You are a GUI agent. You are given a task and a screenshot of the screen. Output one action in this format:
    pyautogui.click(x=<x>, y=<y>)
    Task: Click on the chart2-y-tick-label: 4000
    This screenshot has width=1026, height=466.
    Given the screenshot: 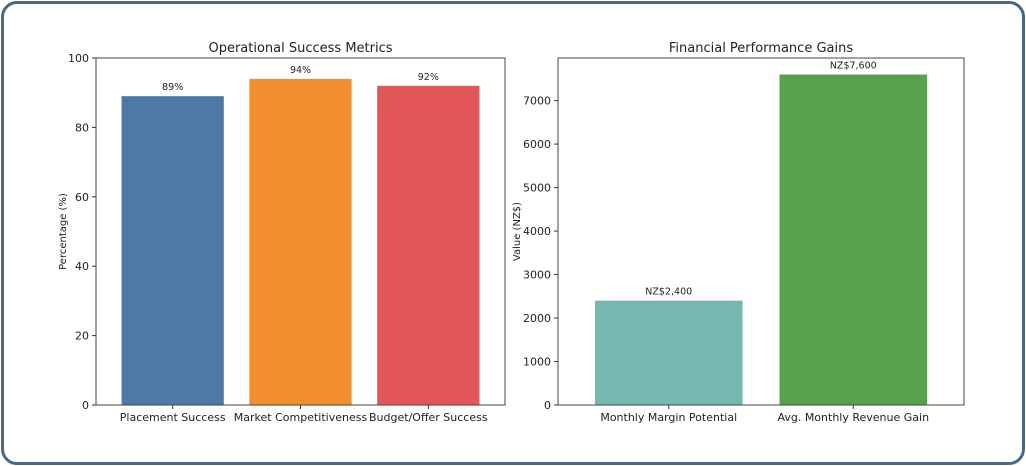 What is the action you would take?
    pyautogui.click(x=537, y=231)
    